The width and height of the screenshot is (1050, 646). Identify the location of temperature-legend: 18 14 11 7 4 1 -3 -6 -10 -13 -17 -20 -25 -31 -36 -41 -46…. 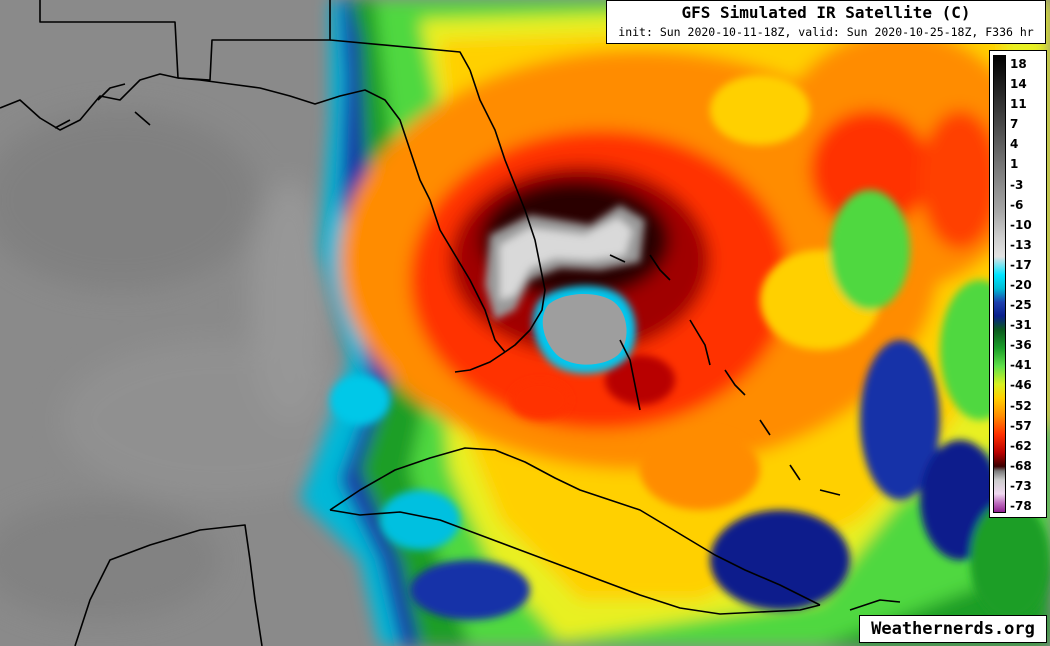
(1018, 284).